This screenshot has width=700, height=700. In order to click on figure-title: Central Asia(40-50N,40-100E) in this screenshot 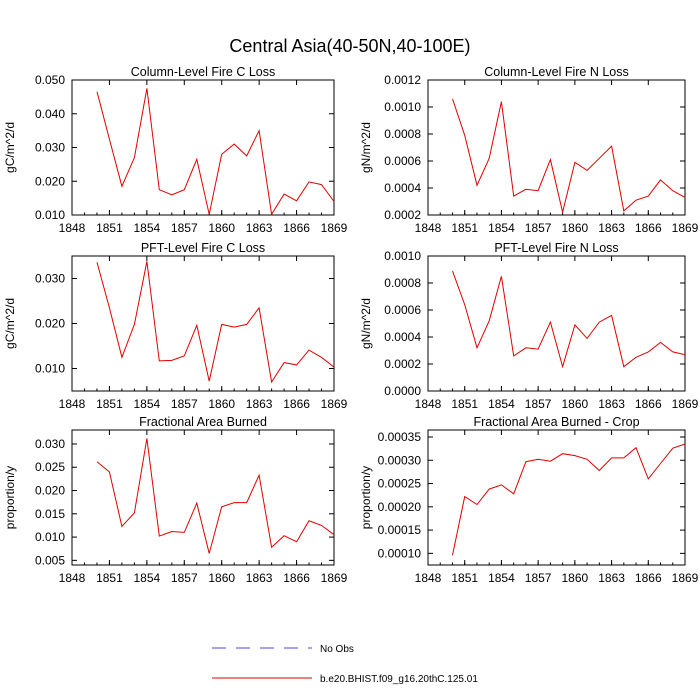, I will do `click(349, 46)`.